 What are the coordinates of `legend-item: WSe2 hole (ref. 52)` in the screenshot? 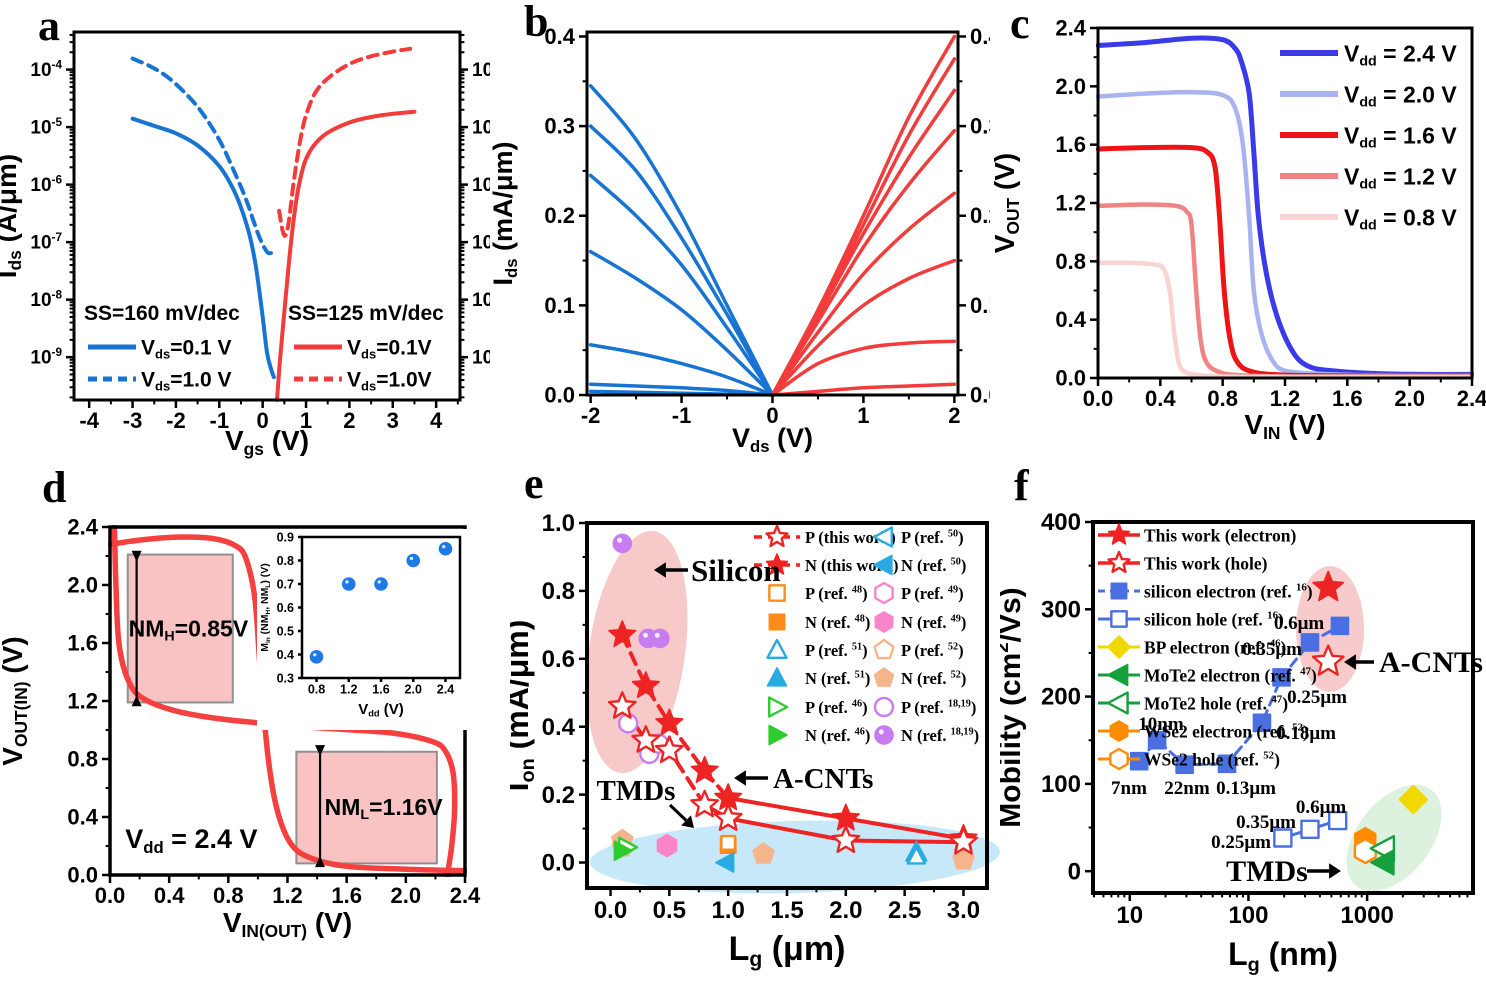 It's located at (1189, 759).